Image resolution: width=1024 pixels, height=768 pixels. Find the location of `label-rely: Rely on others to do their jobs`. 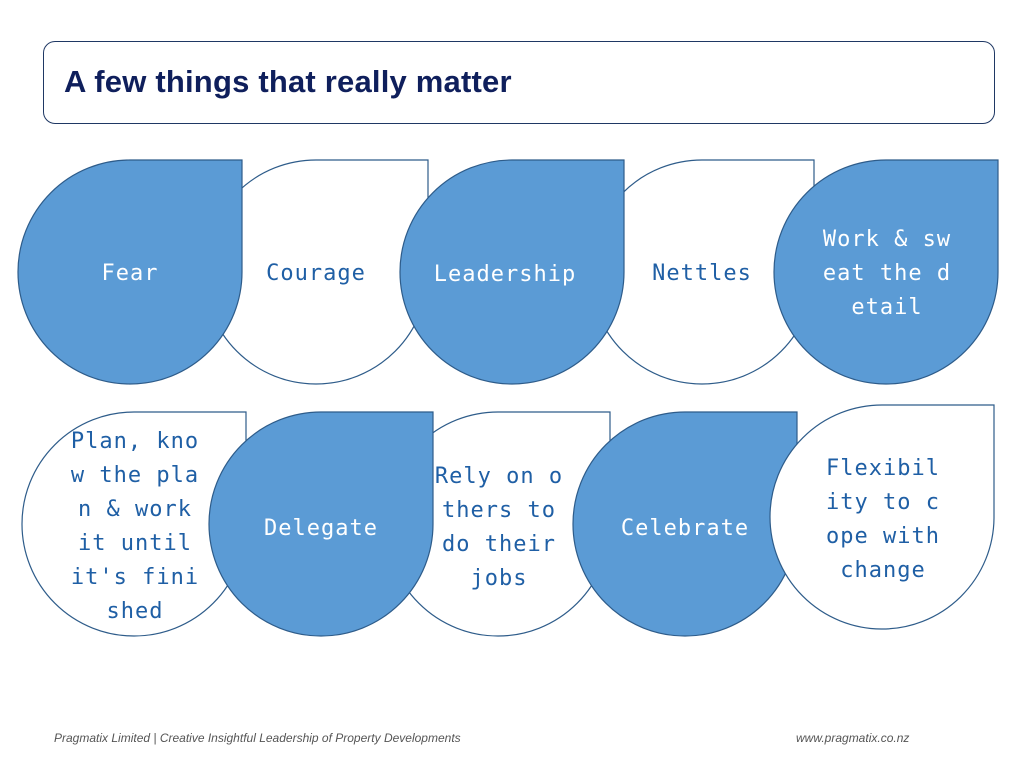

label-rely: Rely on others to do their jobs is located at coordinates (499, 527).